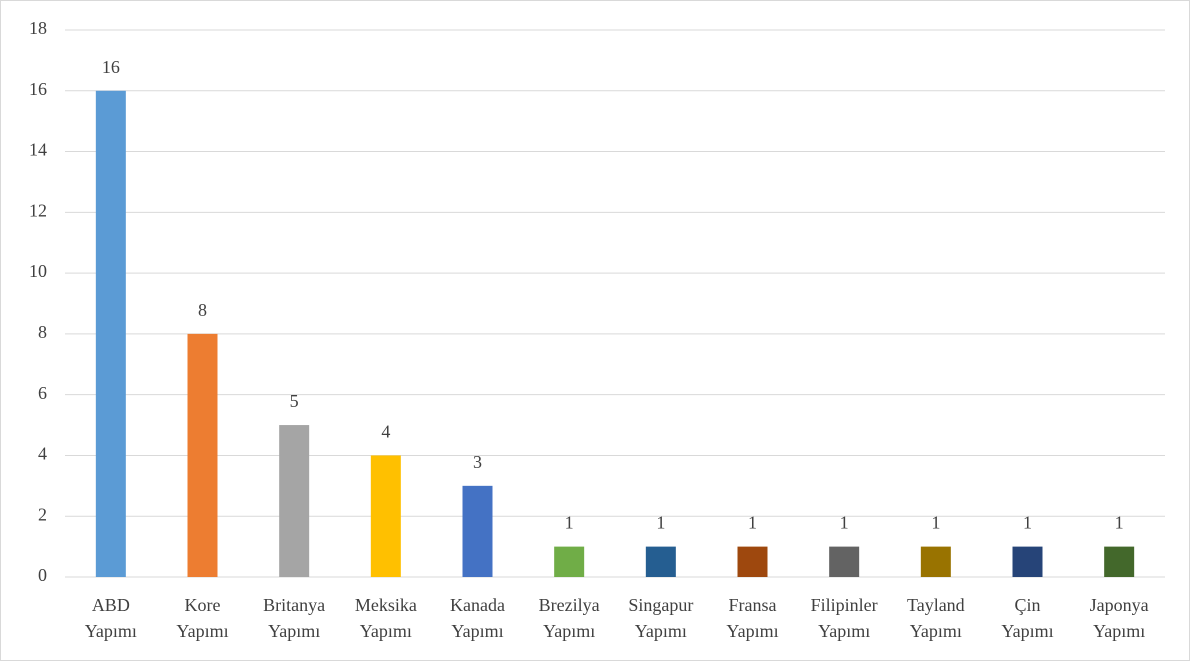 Image resolution: width=1190 pixels, height=661 pixels. Describe the element at coordinates (42, 454) in the screenshot. I see `y-tick-label: 4` at that location.